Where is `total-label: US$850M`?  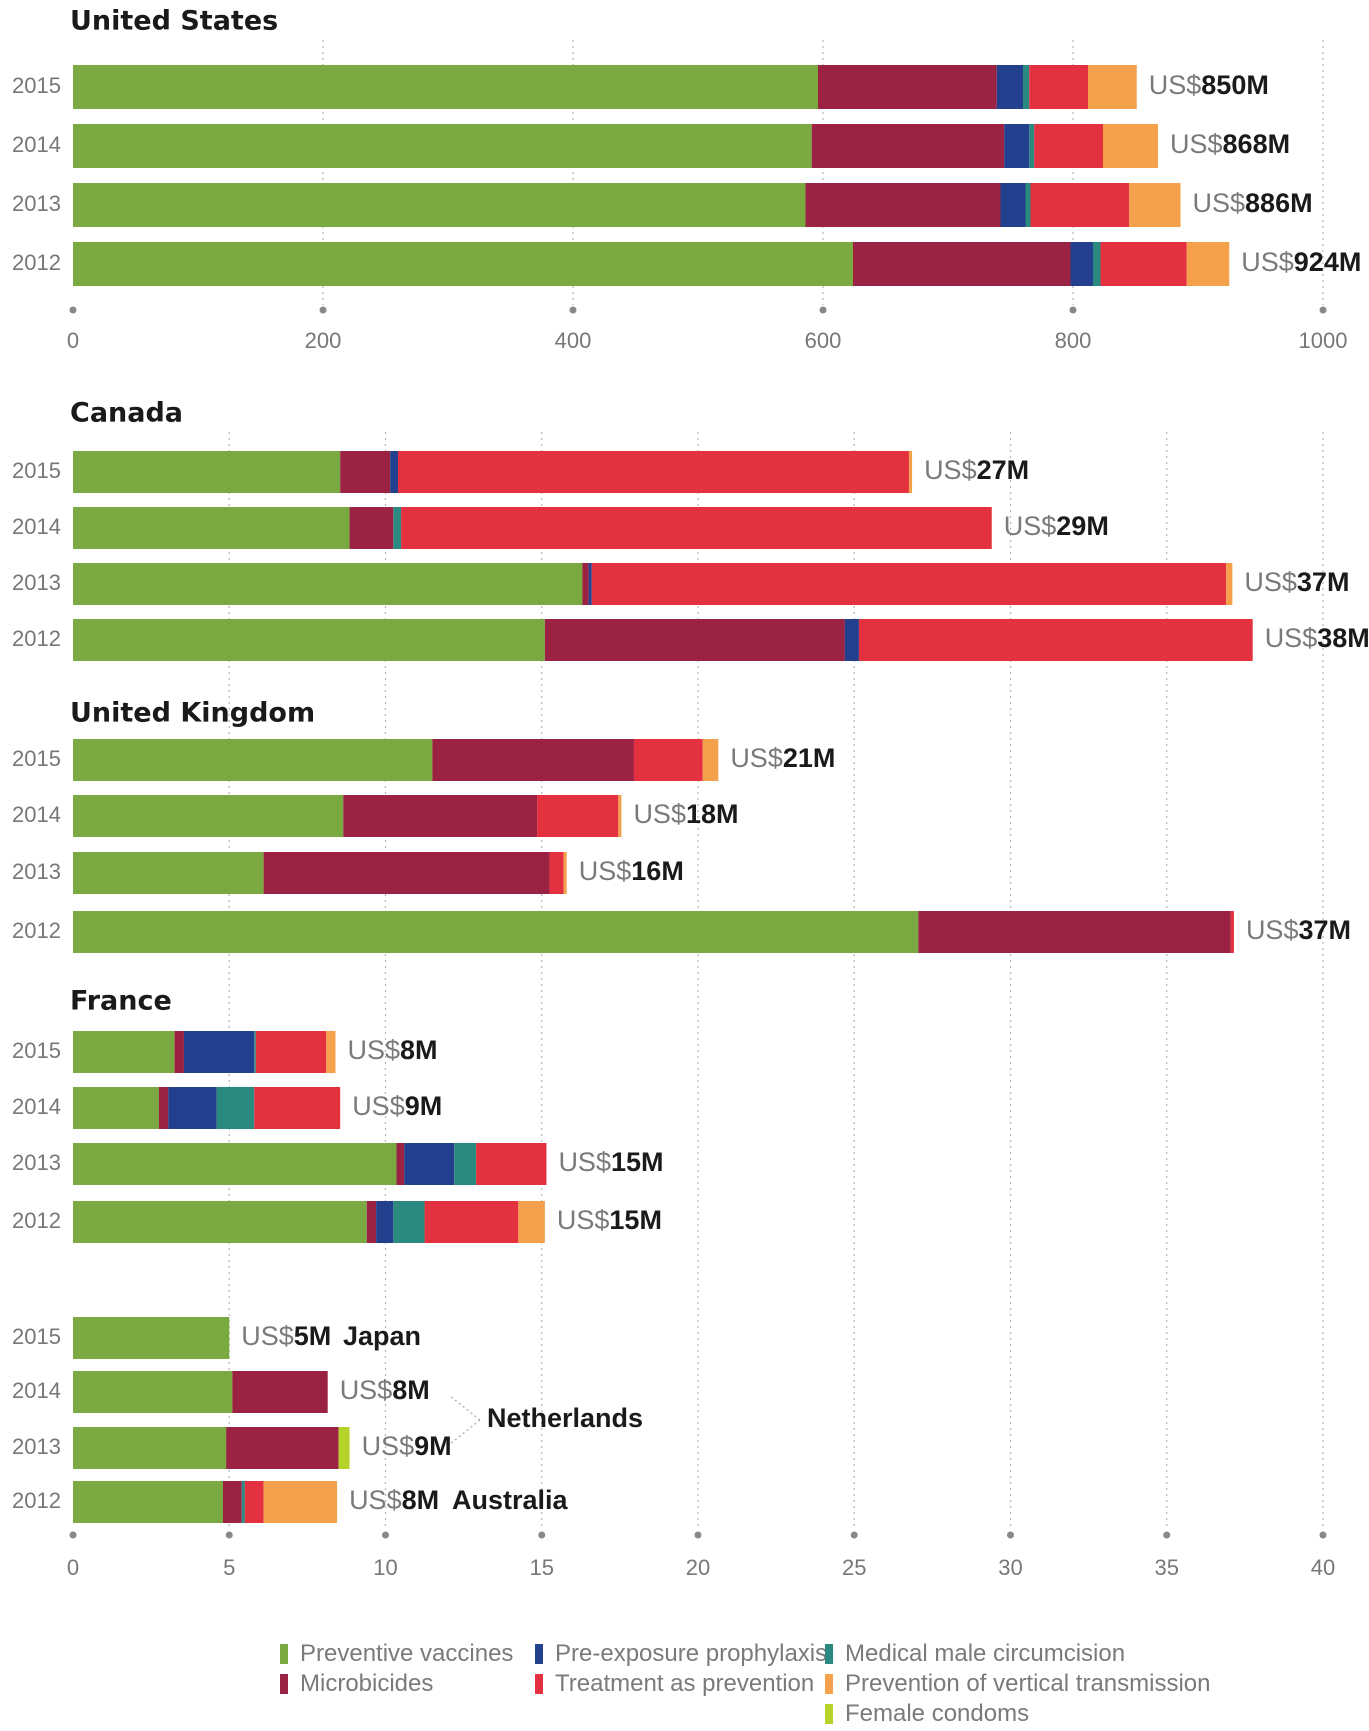
total-label: US$850M is located at coordinates (1209, 85).